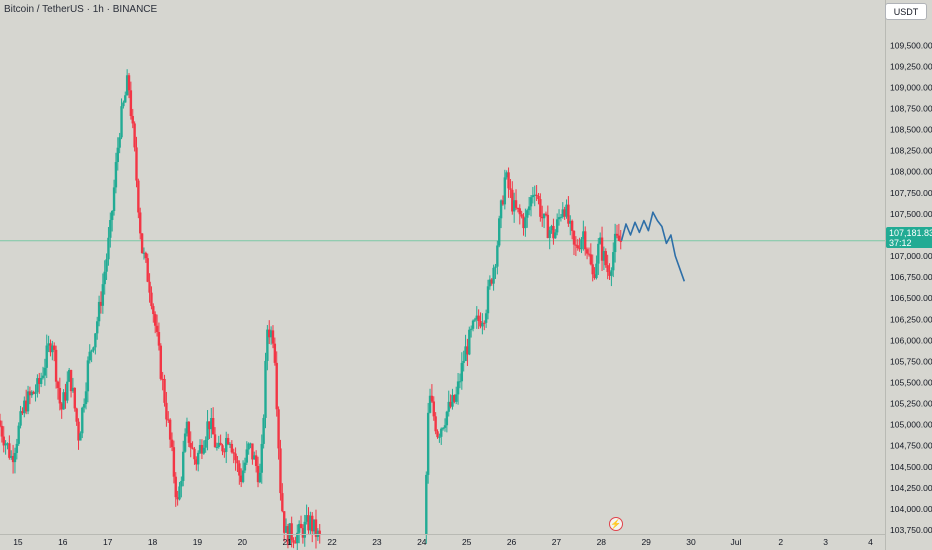  What do you see at coordinates (442, 541) in the screenshot?
I see `time-axis: 15 16 17 18 19 20 21 22 23 24 25 26 27 28 29 30 Jul 2 3 4` at bounding box center [442, 541].